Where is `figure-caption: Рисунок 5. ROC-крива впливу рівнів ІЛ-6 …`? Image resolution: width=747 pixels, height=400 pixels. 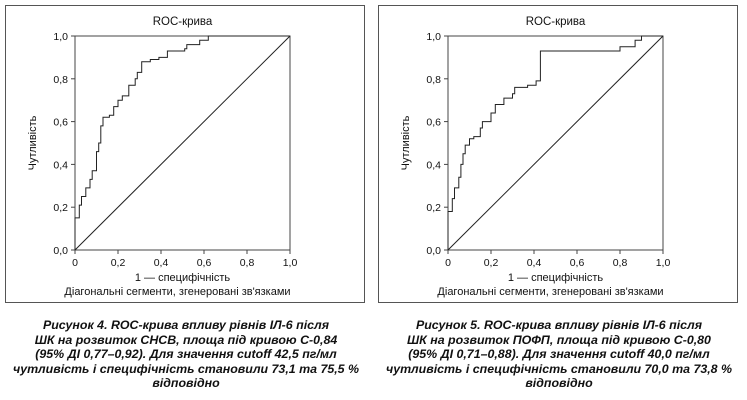
figure-caption: Рисунок 5. ROC-крива впливу рівнів ІЛ-6 … is located at coordinates (559, 354).